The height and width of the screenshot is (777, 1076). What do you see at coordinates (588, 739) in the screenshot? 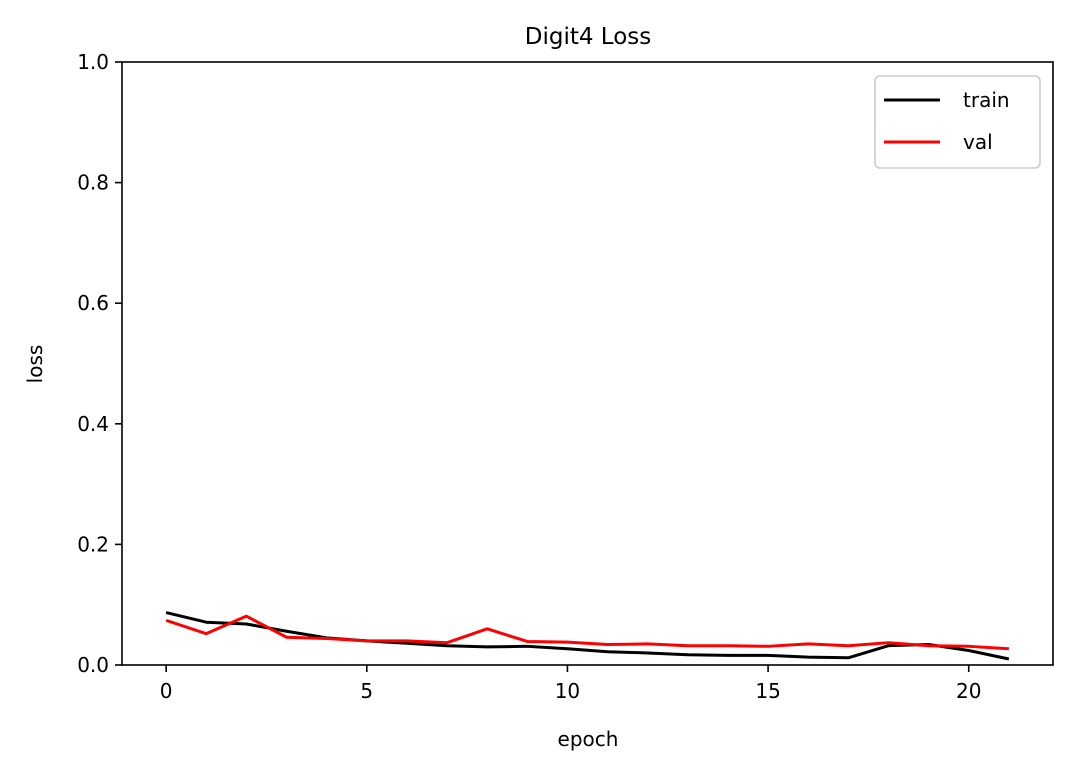
I see `x-axis-label: epoch` at bounding box center [588, 739].